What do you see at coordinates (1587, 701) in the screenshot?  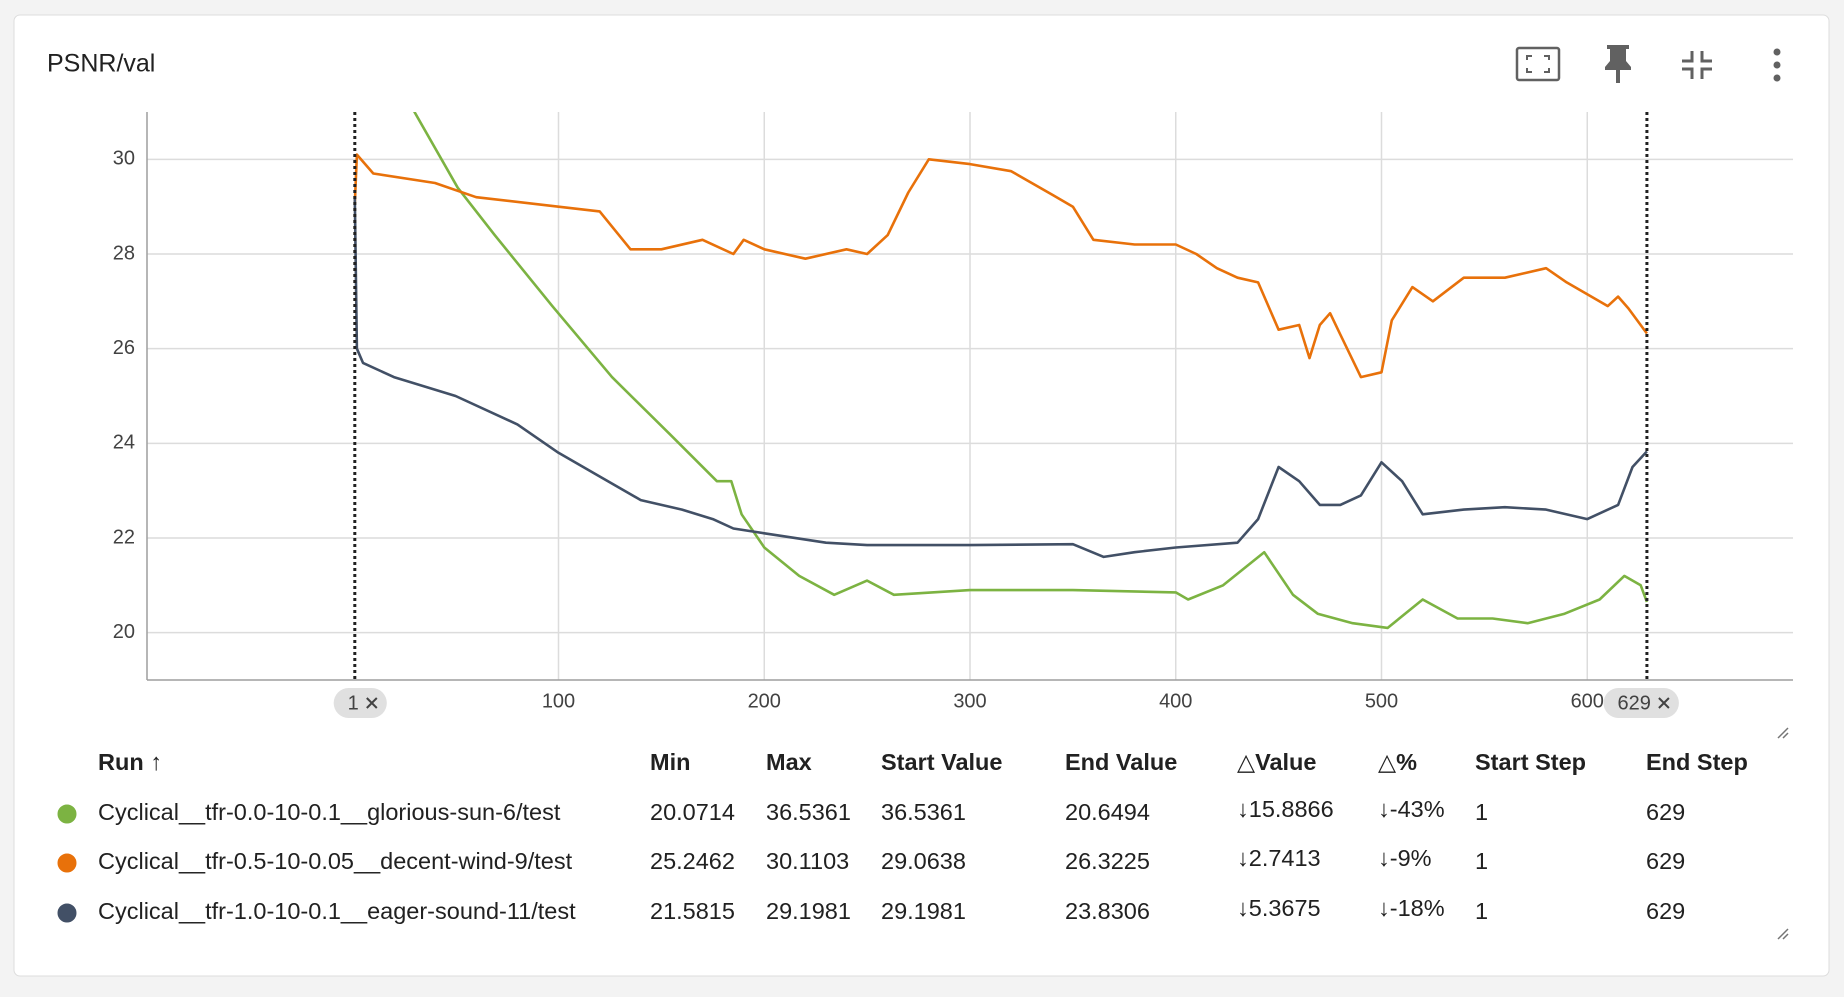 I see `x-tick-label: 600` at bounding box center [1587, 701].